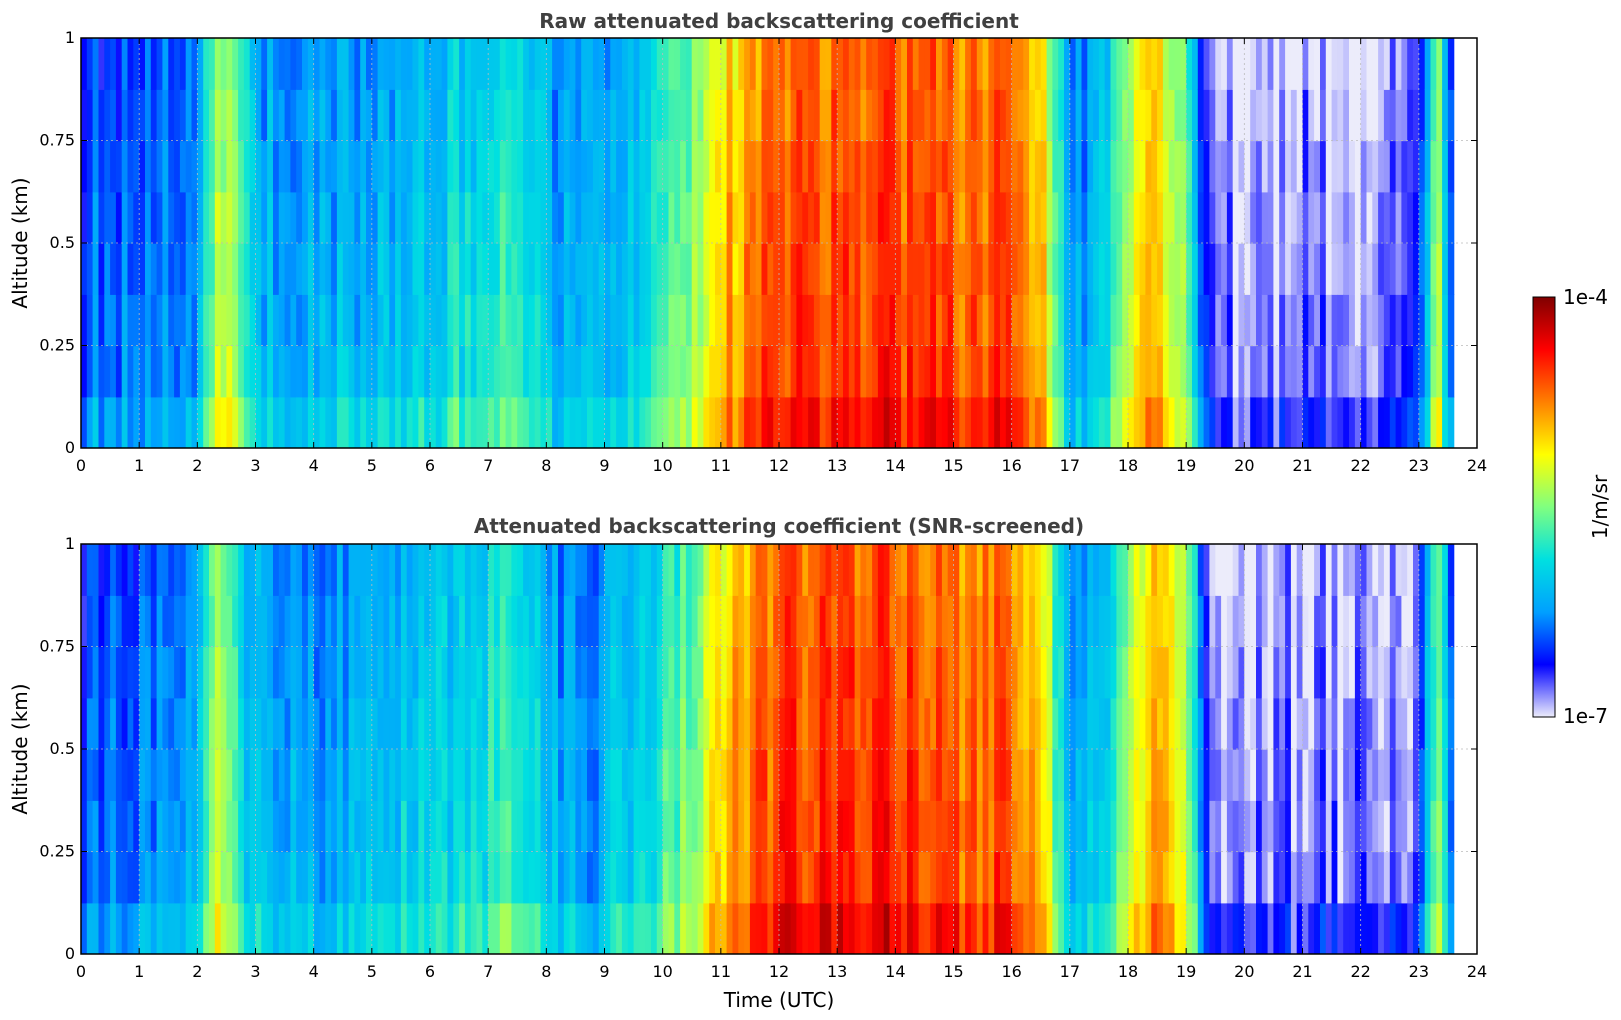 Image resolution: width=1621 pixels, height=1020 pixels. What do you see at coordinates (1419, 465) in the screenshot?
I see `x-tick-label: 23` at bounding box center [1419, 465].